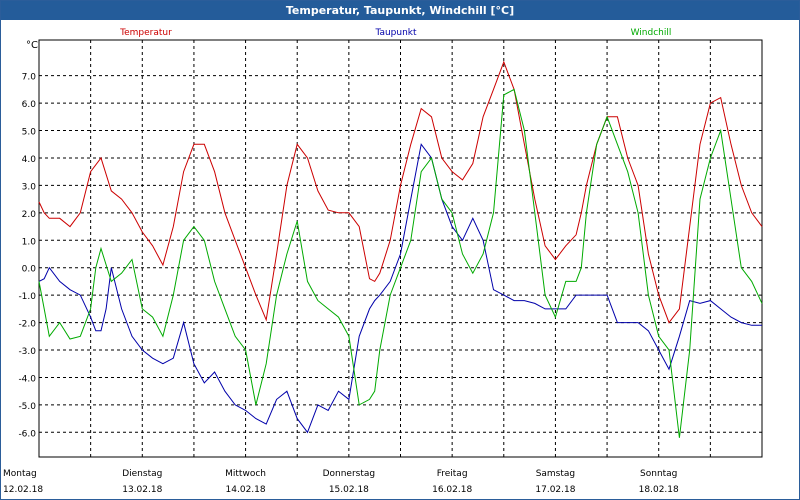 The height and width of the screenshot is (500, 800). Describe the element at coordinates (29, 105) in the screenshot. I see `y-tick-label: 6.0` at that location.